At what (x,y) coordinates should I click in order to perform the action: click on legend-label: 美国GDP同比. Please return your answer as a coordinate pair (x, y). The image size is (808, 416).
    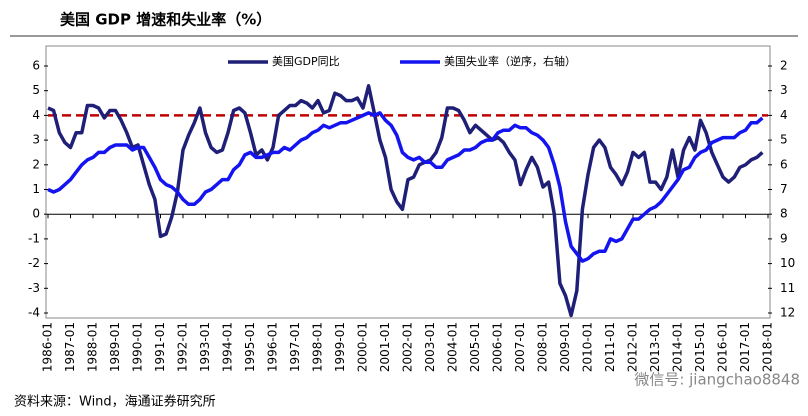
    Looking at the image, I should click on (306, 61).